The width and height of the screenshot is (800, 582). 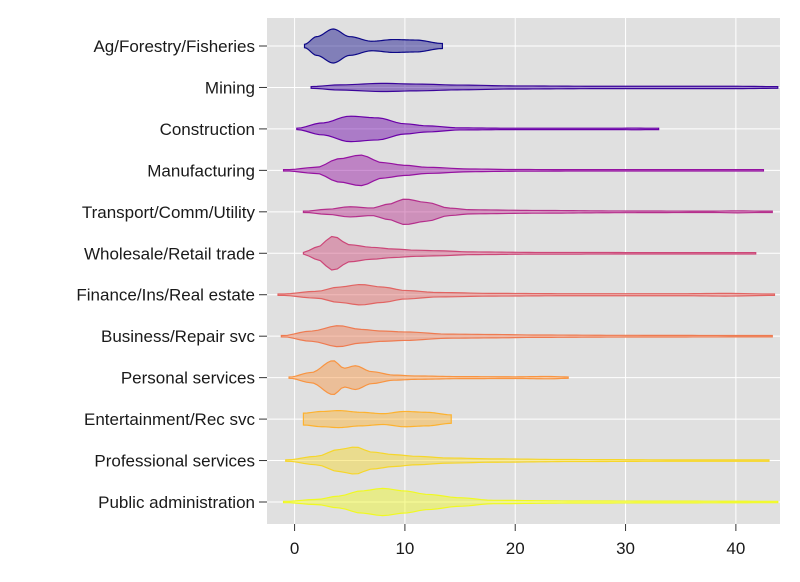 I want to click on y-tick-label: Construction, so click(x=207, y=129).